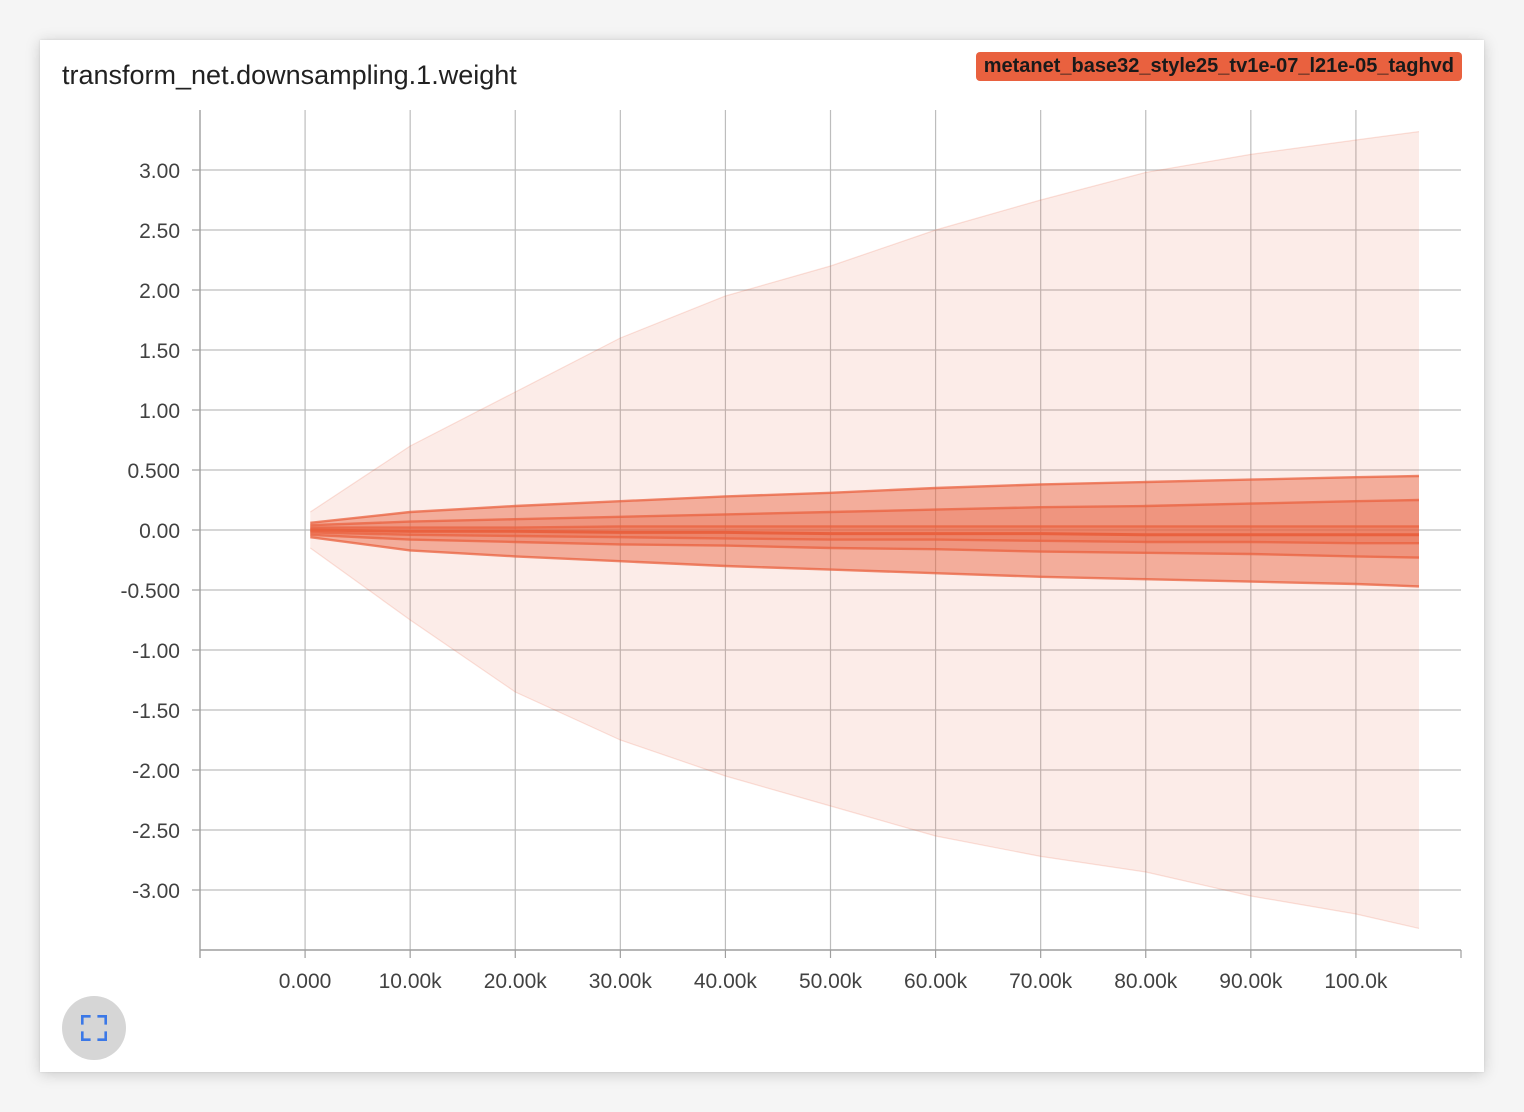 Image resolution: width=1524 pixels, height=1112 pixels. What do you see at coordinates (159, 231) in the screenshot?
I see `y-tick-label: 2.50` at bounding box center [159, 231].